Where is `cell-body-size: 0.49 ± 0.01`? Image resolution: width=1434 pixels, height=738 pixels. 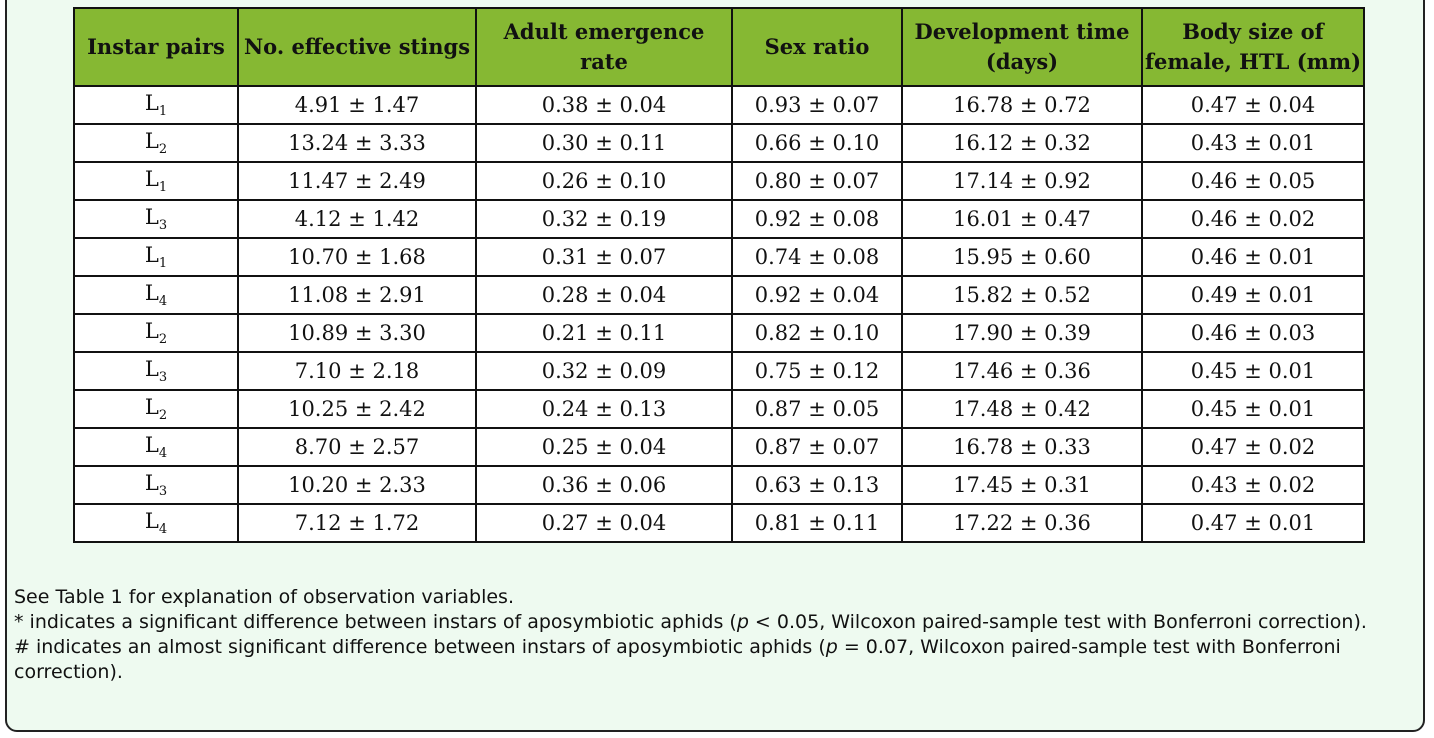 cell-body-size: 0.49 ± 0.01 is located at coordinates (1253, 295).